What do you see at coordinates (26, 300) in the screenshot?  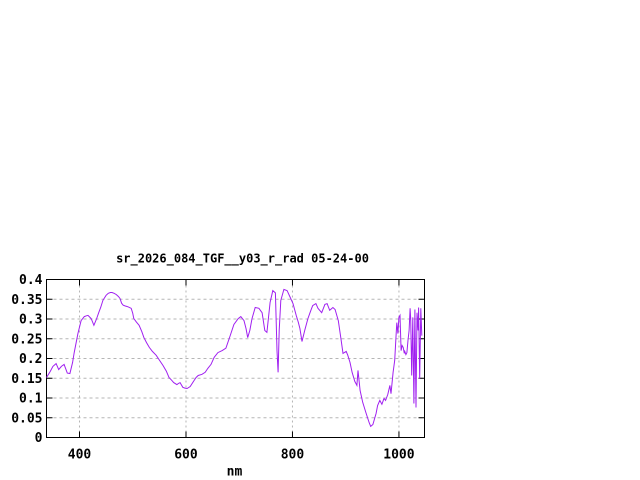 I see `y-tick-label: 0.35` at bounding box center [26, 300].